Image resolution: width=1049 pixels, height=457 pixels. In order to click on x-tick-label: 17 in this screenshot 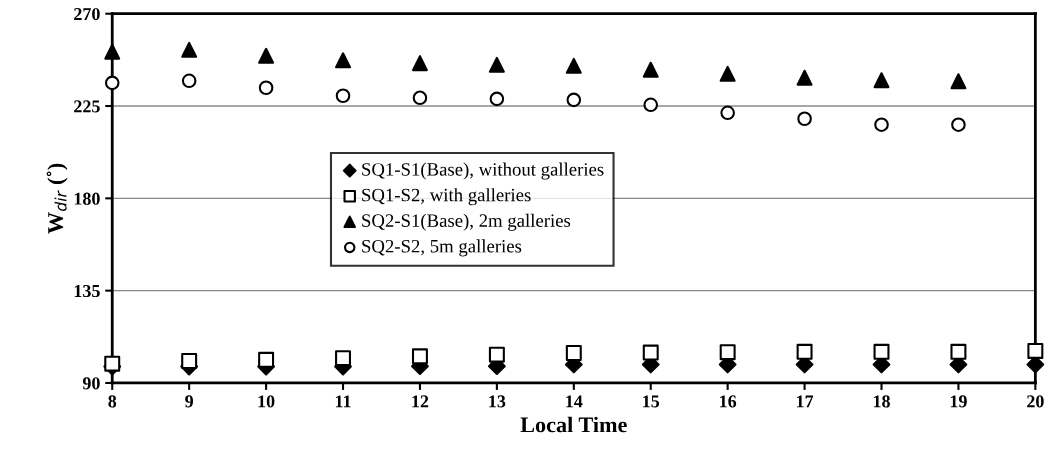, I will do `click(805, 401)`.